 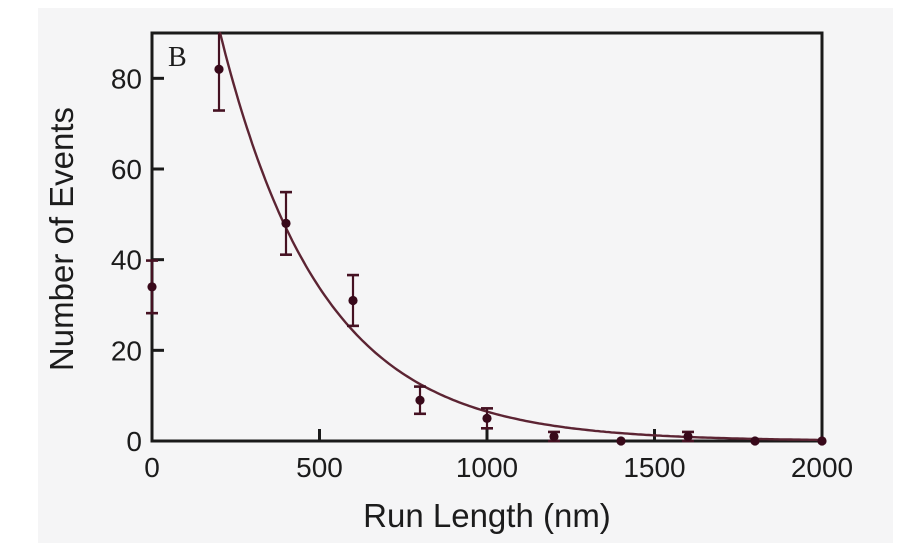 What do you see at coordinates (134, 441) in the screenshot?
I see `y-tick-label: 0` at bounding box center [134, 441].